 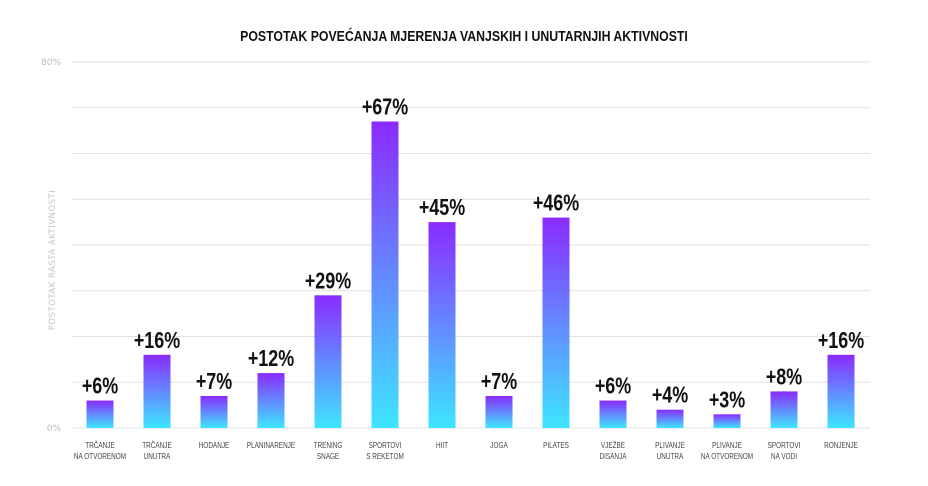 I want to click on x-tick-label: DISANJA, so click(x=612, y=456).